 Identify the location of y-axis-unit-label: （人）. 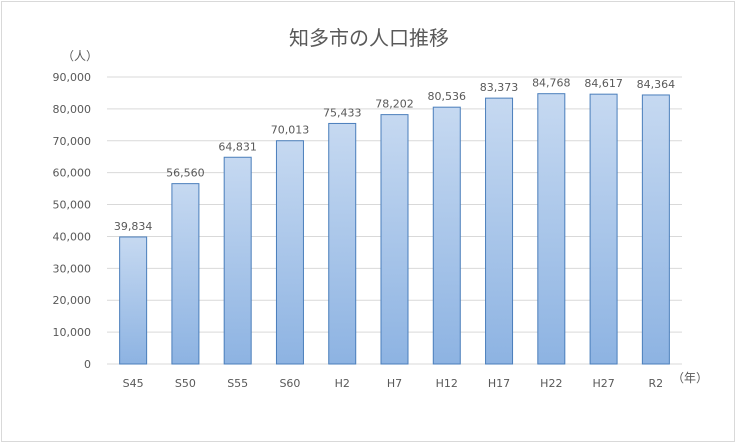
(80, 56).